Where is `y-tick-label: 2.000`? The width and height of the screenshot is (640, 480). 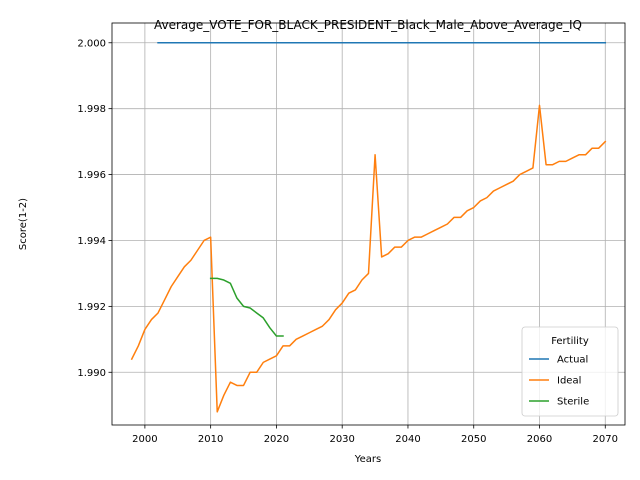 y-tick-label: 2.000 is located at coordinates (91, 43).